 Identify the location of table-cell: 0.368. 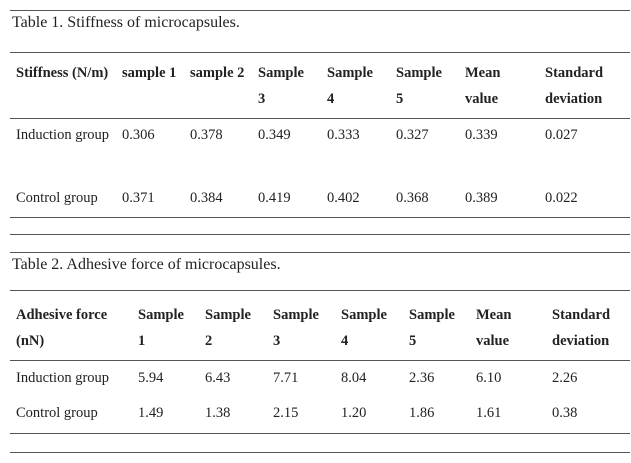
(412, 198).